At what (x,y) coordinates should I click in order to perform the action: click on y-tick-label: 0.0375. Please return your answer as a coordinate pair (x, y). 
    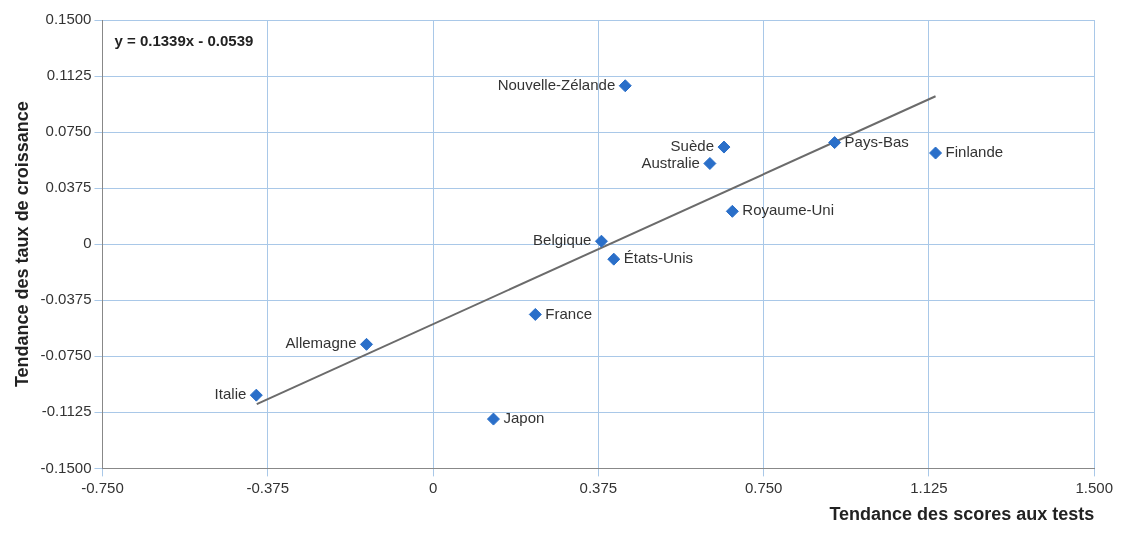
    Looking at the image, I should click on (68, 187).